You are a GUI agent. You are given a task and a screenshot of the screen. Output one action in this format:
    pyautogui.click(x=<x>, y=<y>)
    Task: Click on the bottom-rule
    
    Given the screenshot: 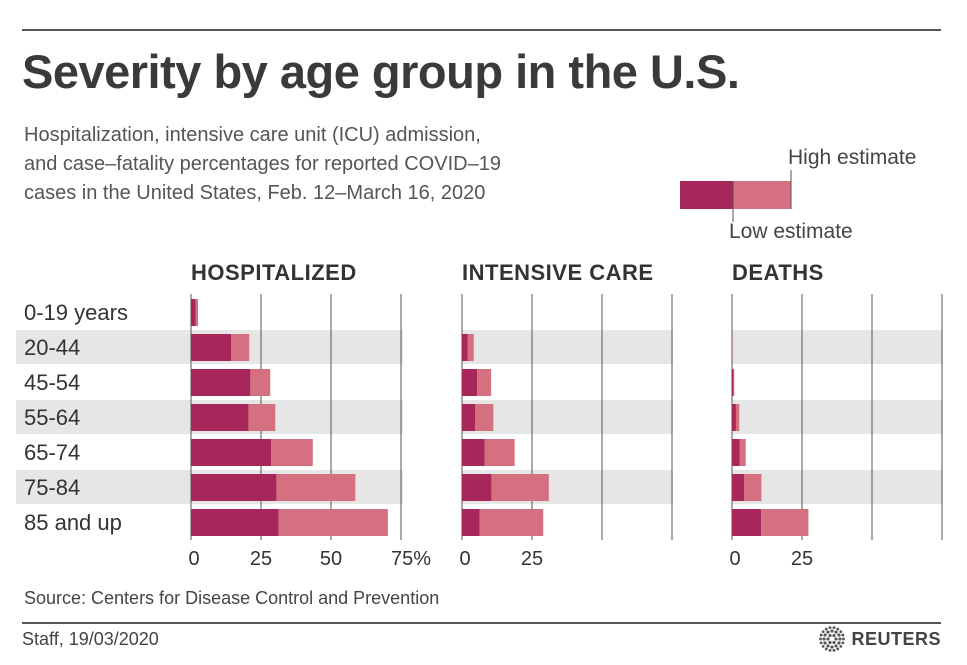 What is the action you would take?
    pyautogui.click(x=481, y=623)
    